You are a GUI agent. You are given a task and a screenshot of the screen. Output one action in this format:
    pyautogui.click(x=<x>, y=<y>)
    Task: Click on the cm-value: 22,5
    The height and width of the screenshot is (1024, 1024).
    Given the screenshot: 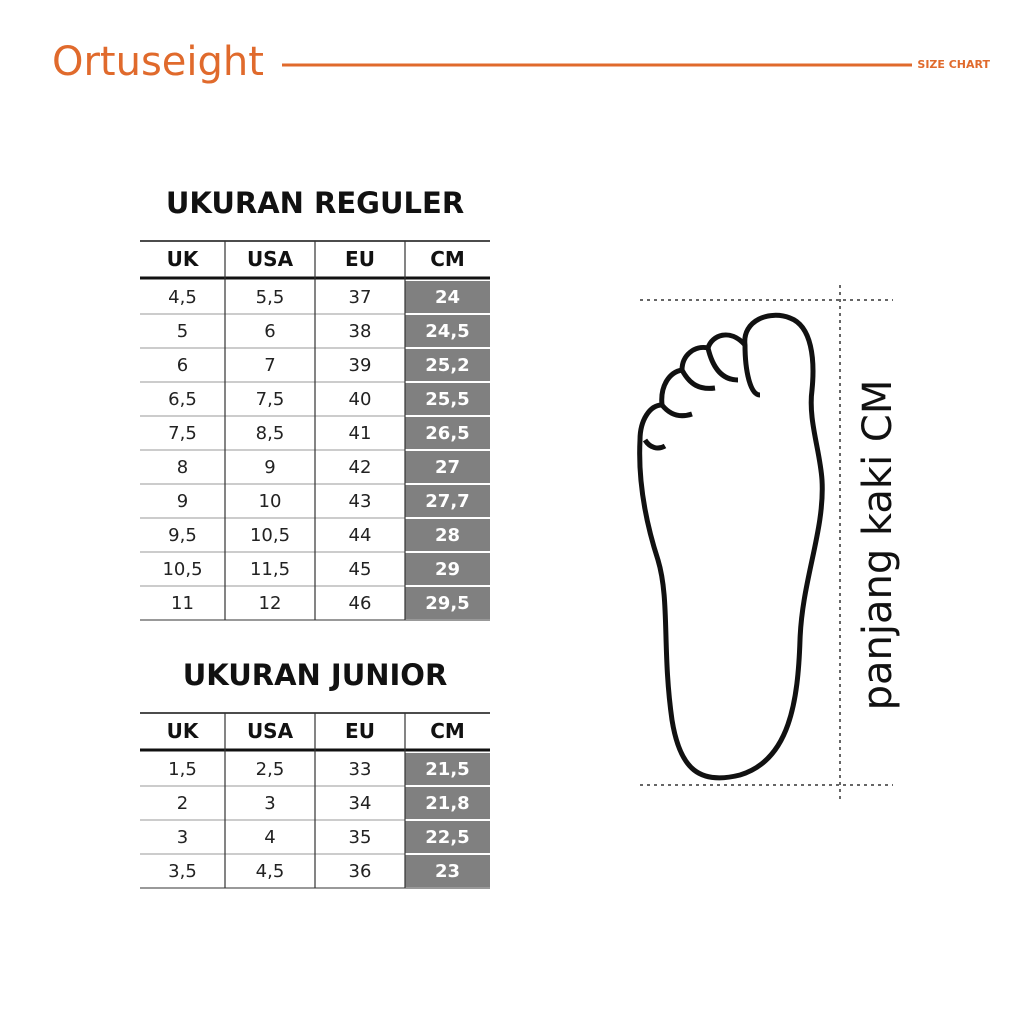 What is the action you would take?
    pyautogui.click(x=447, y=837)
    